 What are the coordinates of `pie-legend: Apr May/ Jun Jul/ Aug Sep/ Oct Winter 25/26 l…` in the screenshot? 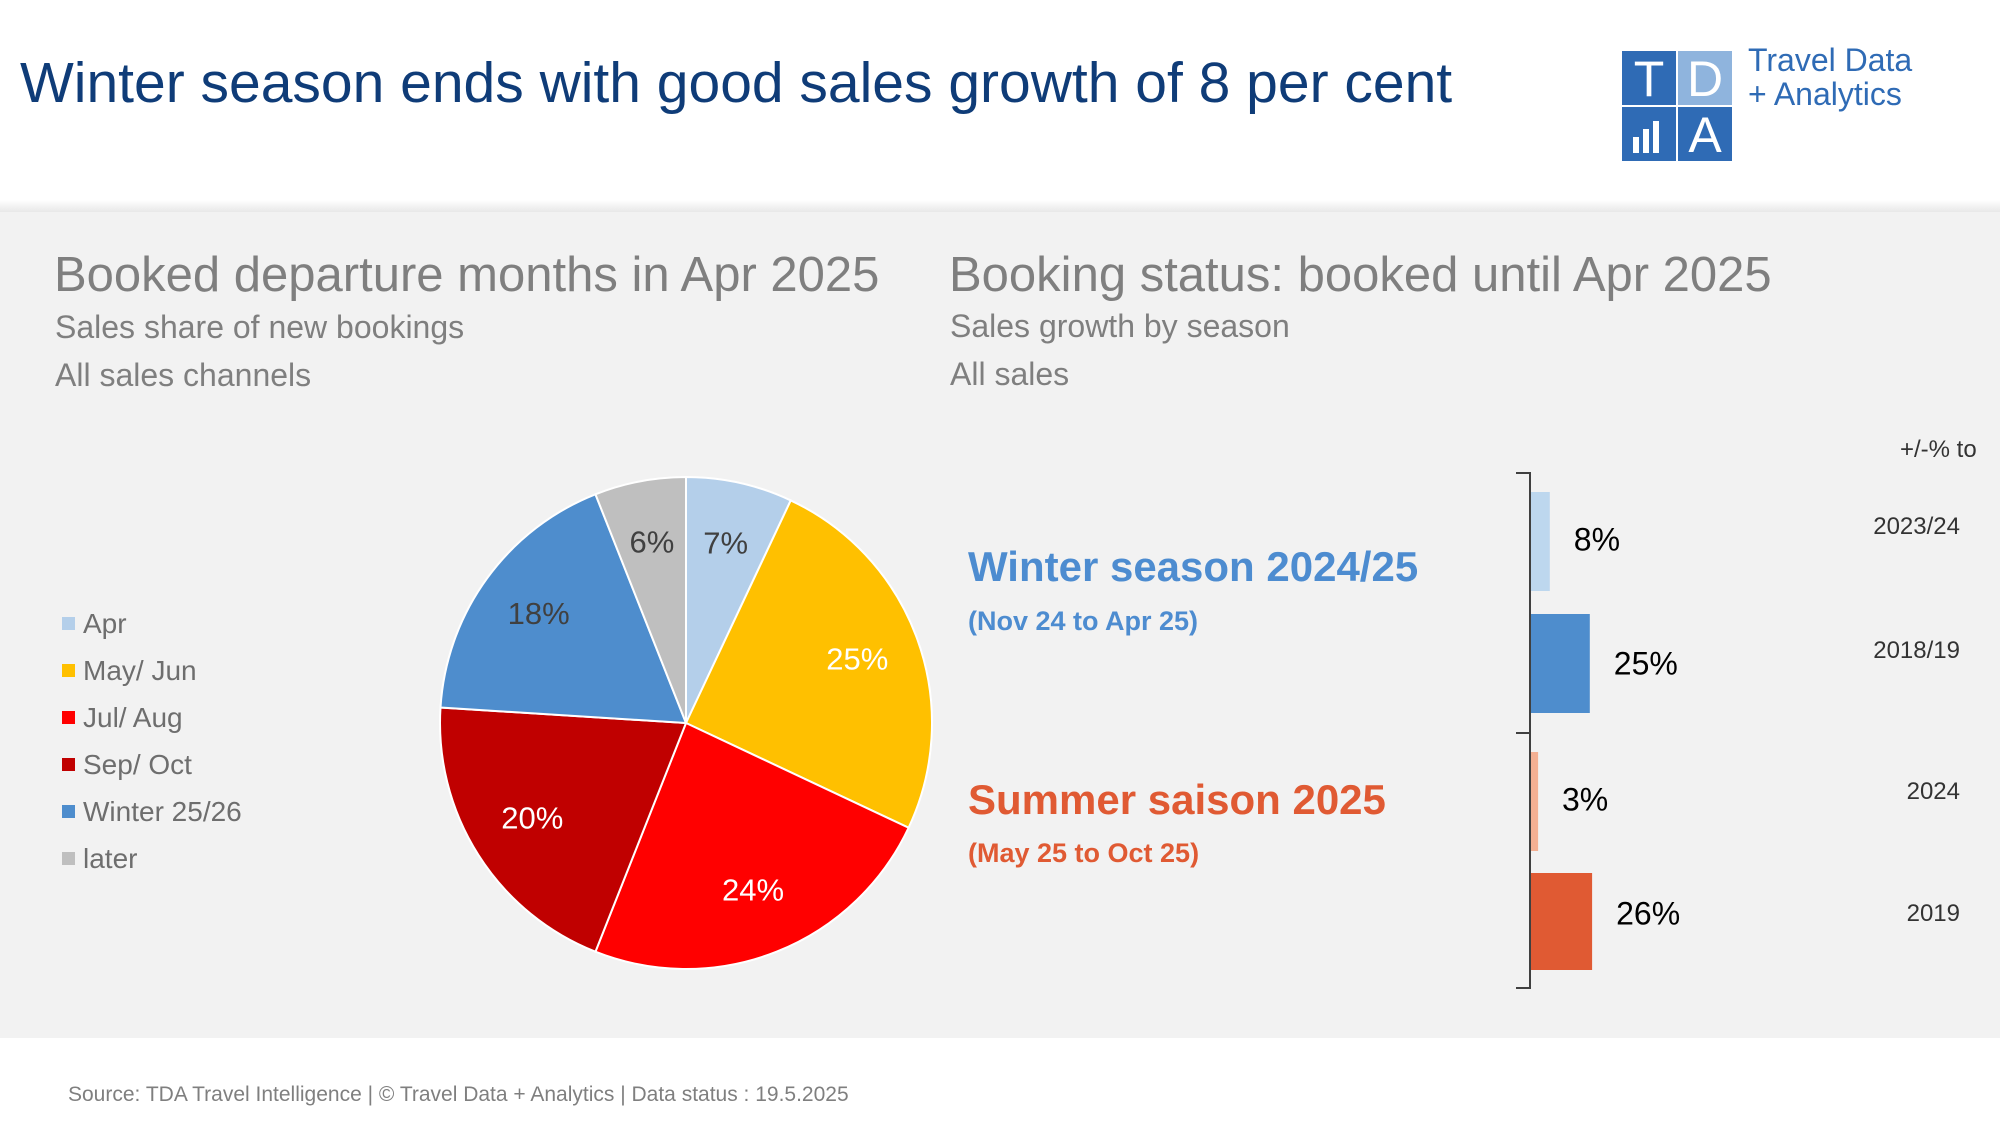 It's located at (152, 741).